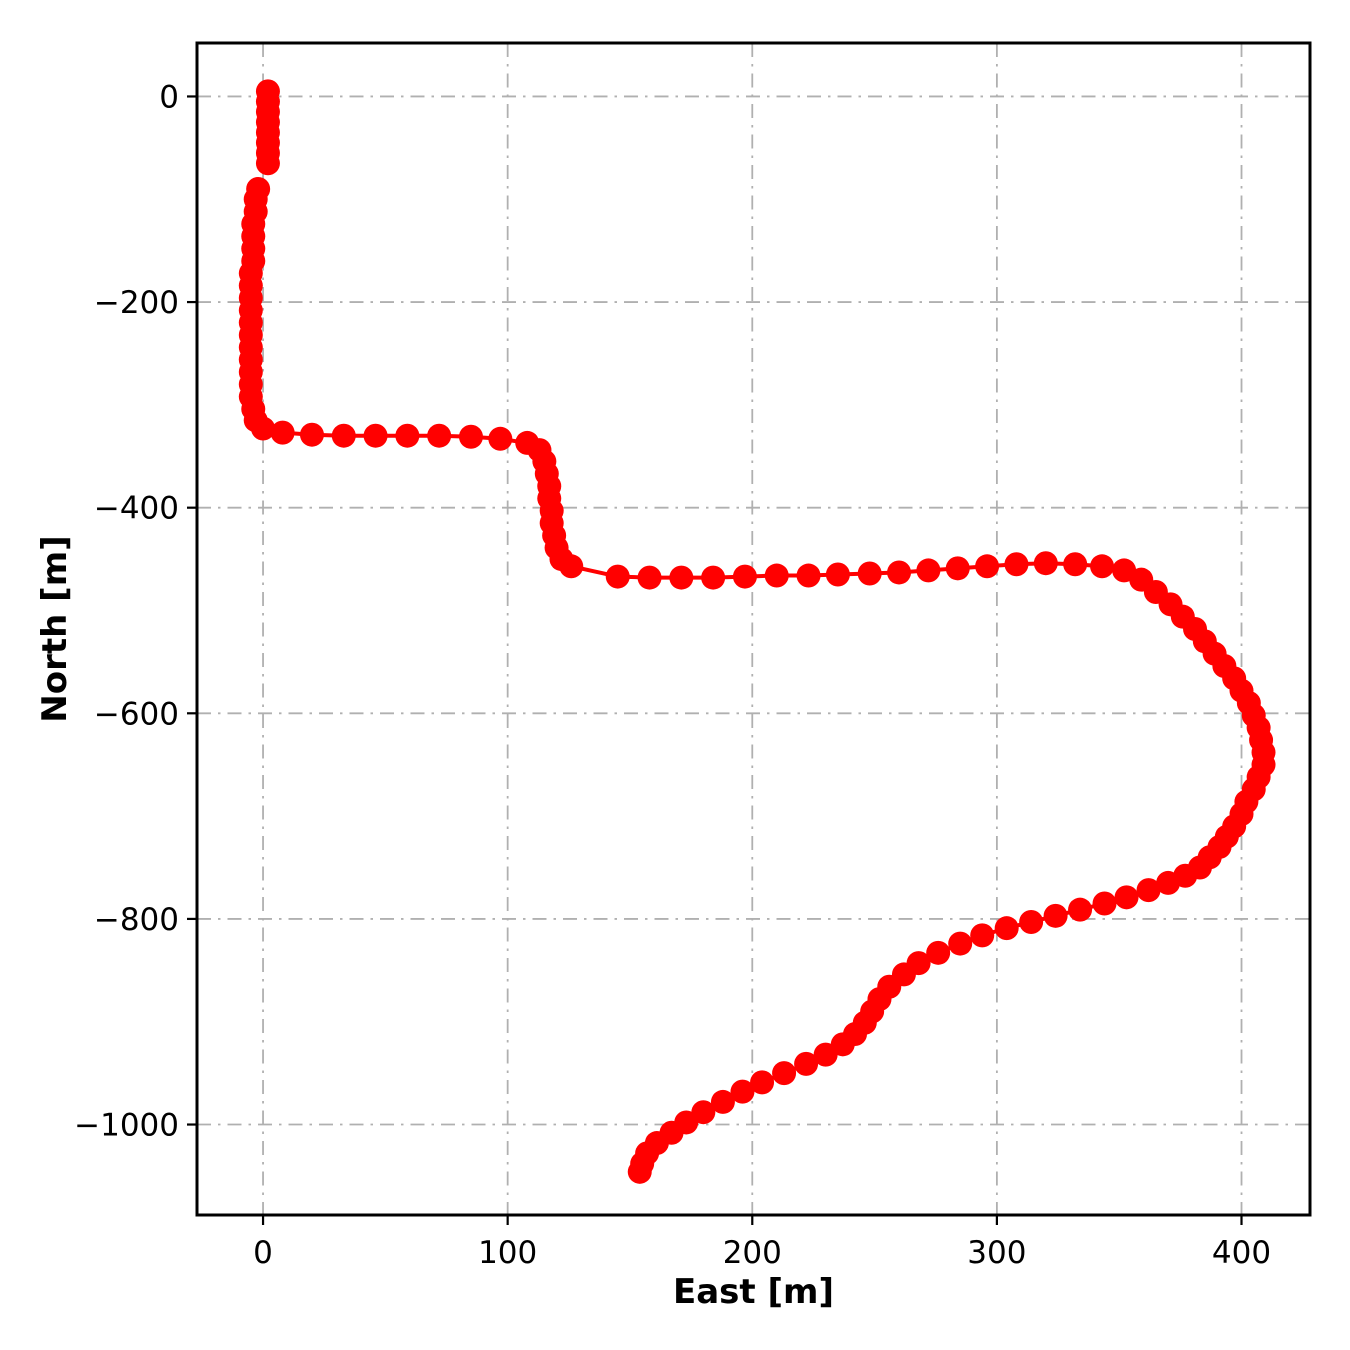 The image size is (1350, 1350). I want to click on x-tick-label: 300, so click(996, 1253).